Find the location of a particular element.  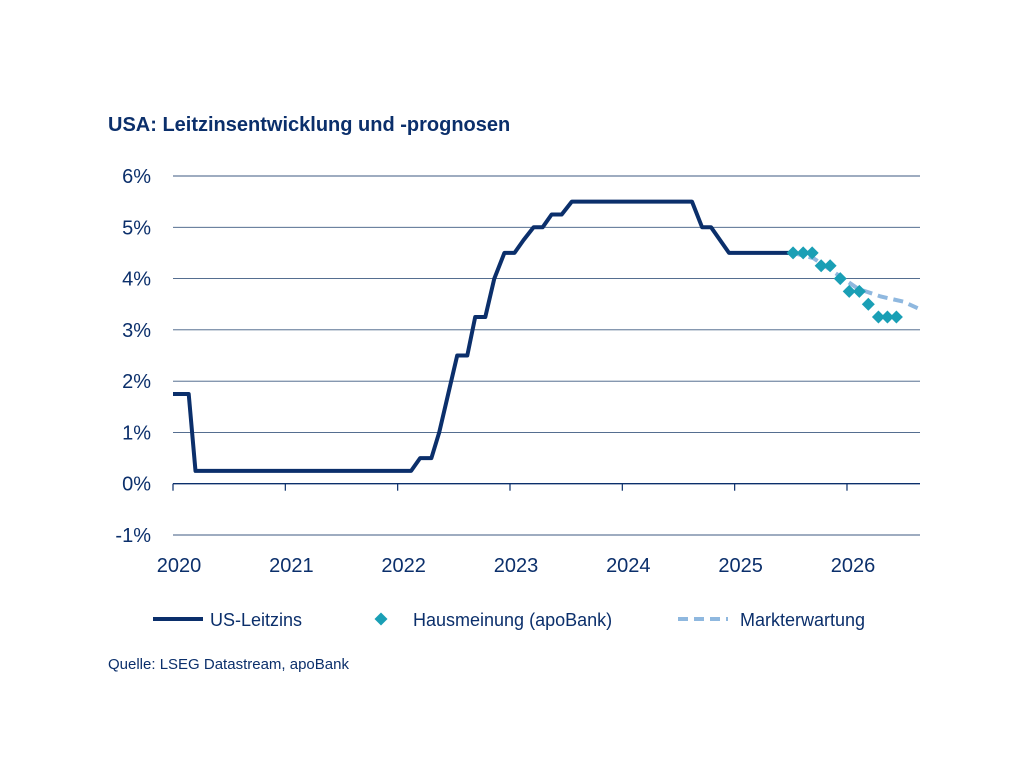

x-tick-label: 2025 is located at coordinates (740, 566).